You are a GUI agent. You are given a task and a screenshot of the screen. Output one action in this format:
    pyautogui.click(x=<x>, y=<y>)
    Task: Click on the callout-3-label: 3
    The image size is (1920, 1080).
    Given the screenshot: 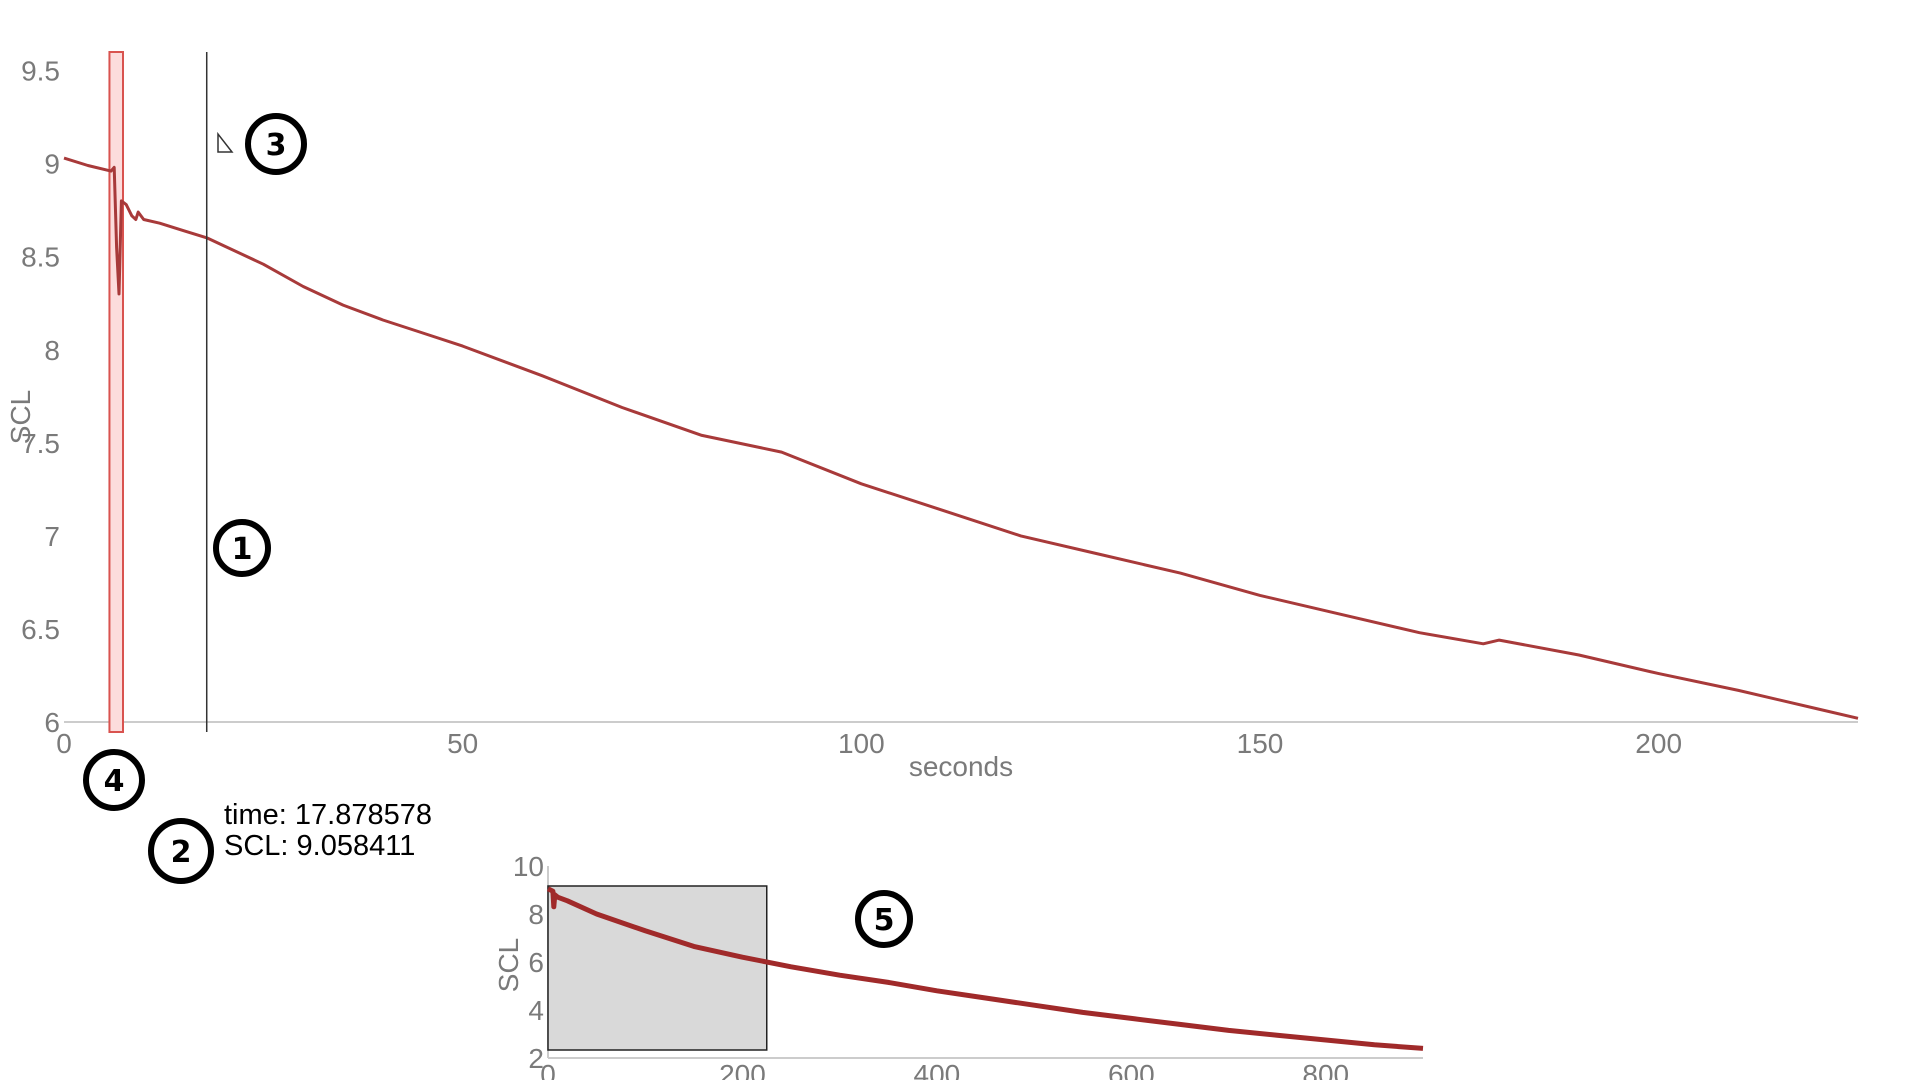 What is the action you would take?
    pyautogui.click(x=276, y=145)
    